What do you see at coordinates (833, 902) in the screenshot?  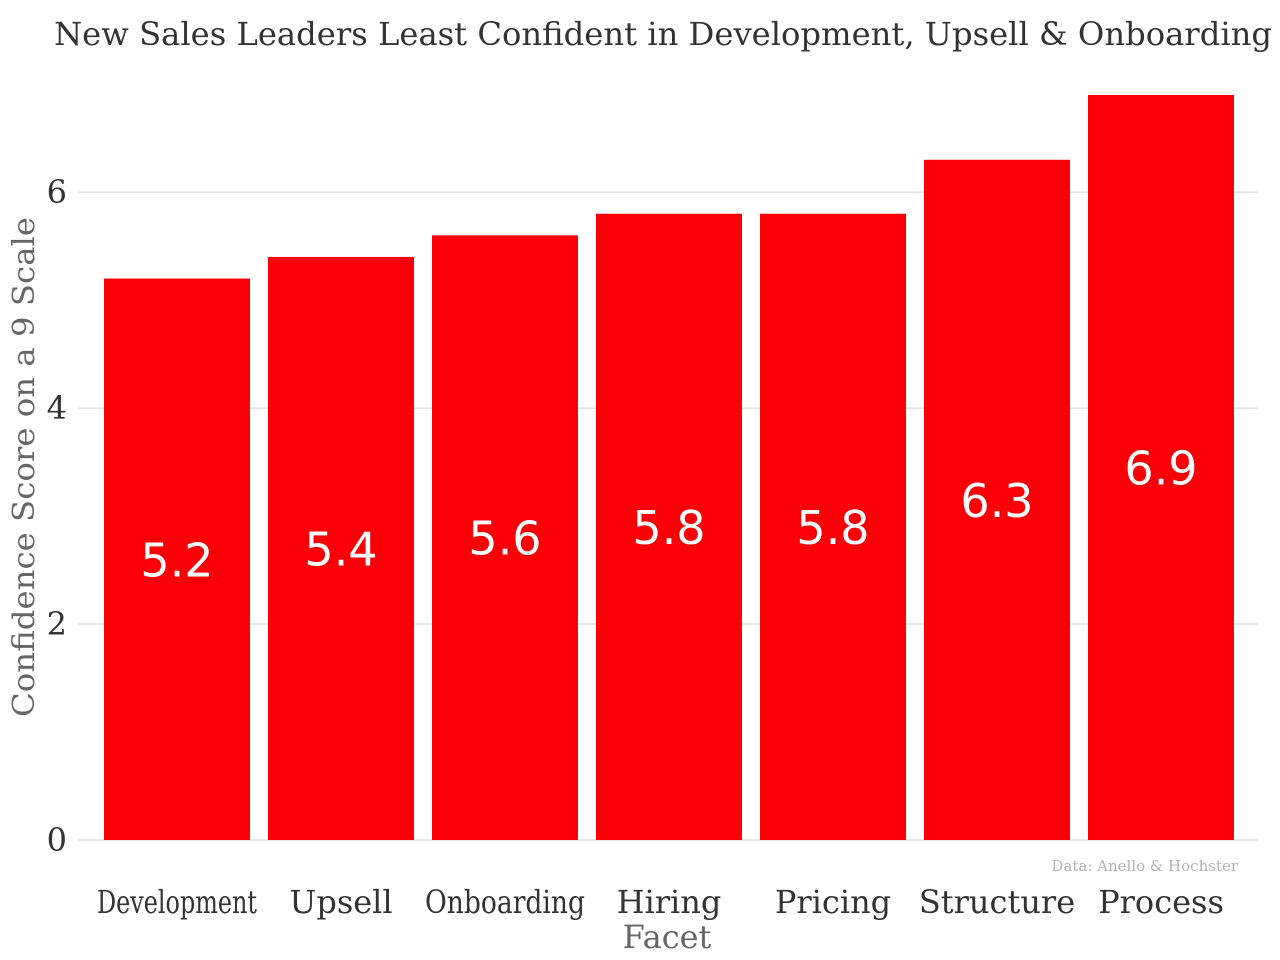 I see `x-tick-label: Pricing` at bounding box center [833, 902].